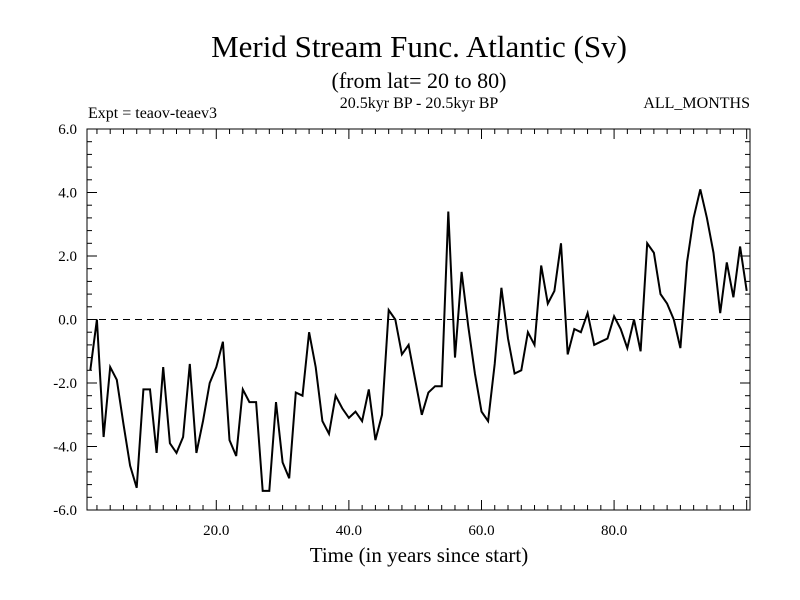  Describe the element at coordinates (696, 103) in the screenshot. I see `months-label: ALL_MONTHS` at that location.